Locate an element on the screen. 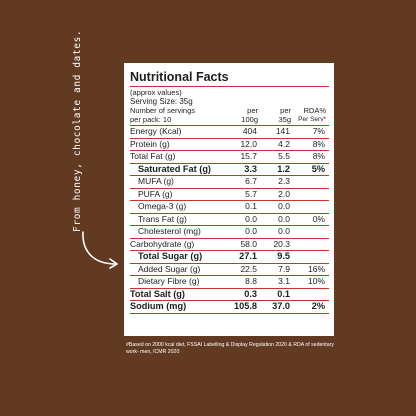  rda-value: 2% is located at coordinates (318, 306).